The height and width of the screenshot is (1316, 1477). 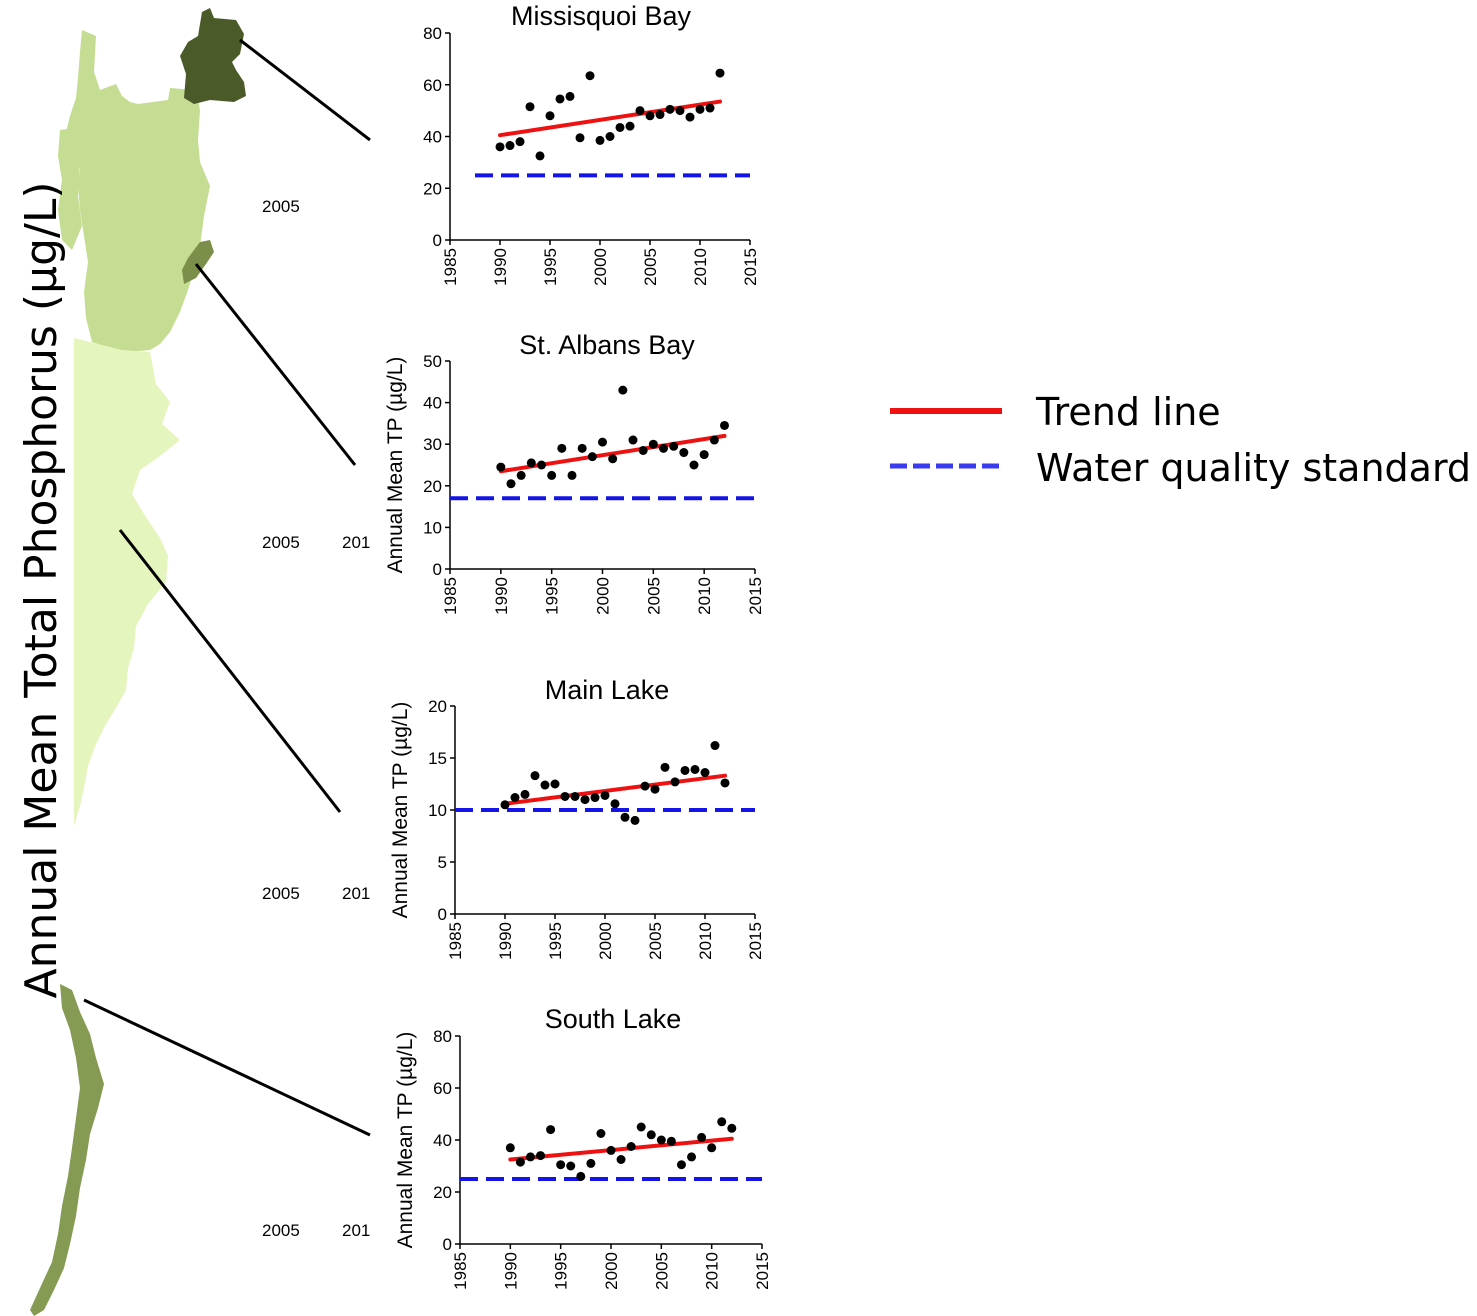 I want to click on chart-title: Main Lake, so click(x=607, y=690).